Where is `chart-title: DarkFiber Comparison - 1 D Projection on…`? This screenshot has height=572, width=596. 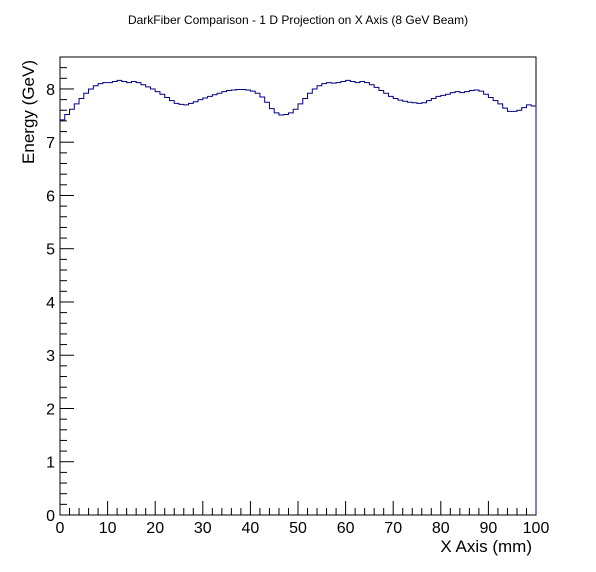
chart-title: DarkFiber Comparison - 1 D Projection on… is located at coordinates (298, 20).